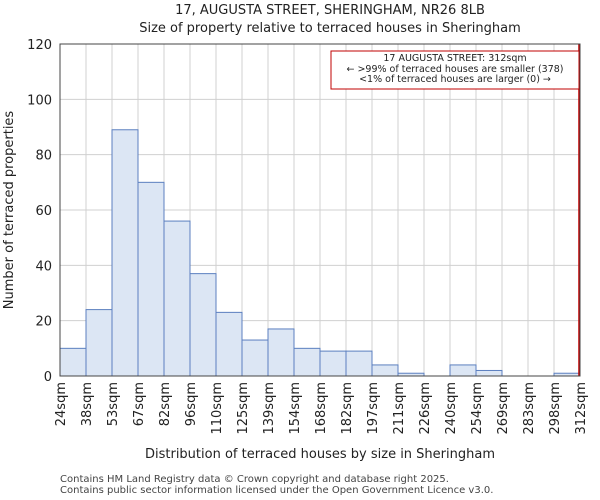  Describe the element at coordinates (43, 322) in the screenshot. I see `y-tick-label: 20` at that location.